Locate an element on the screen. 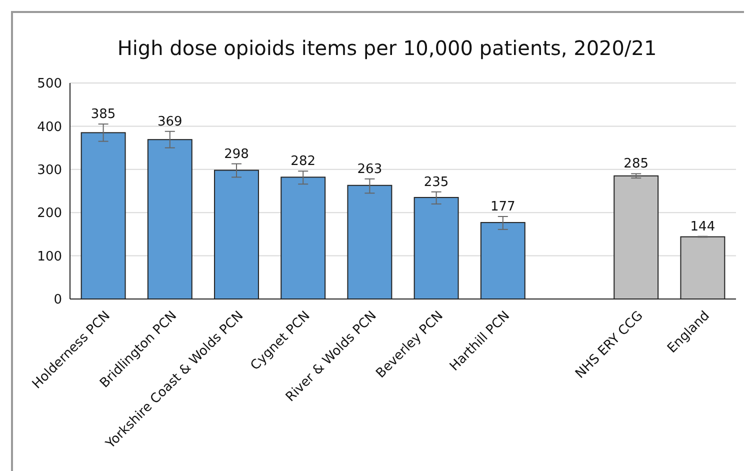 This screenshot has height=471, width=752. y-tick-label: 0 is located at coordinates (58, 300).